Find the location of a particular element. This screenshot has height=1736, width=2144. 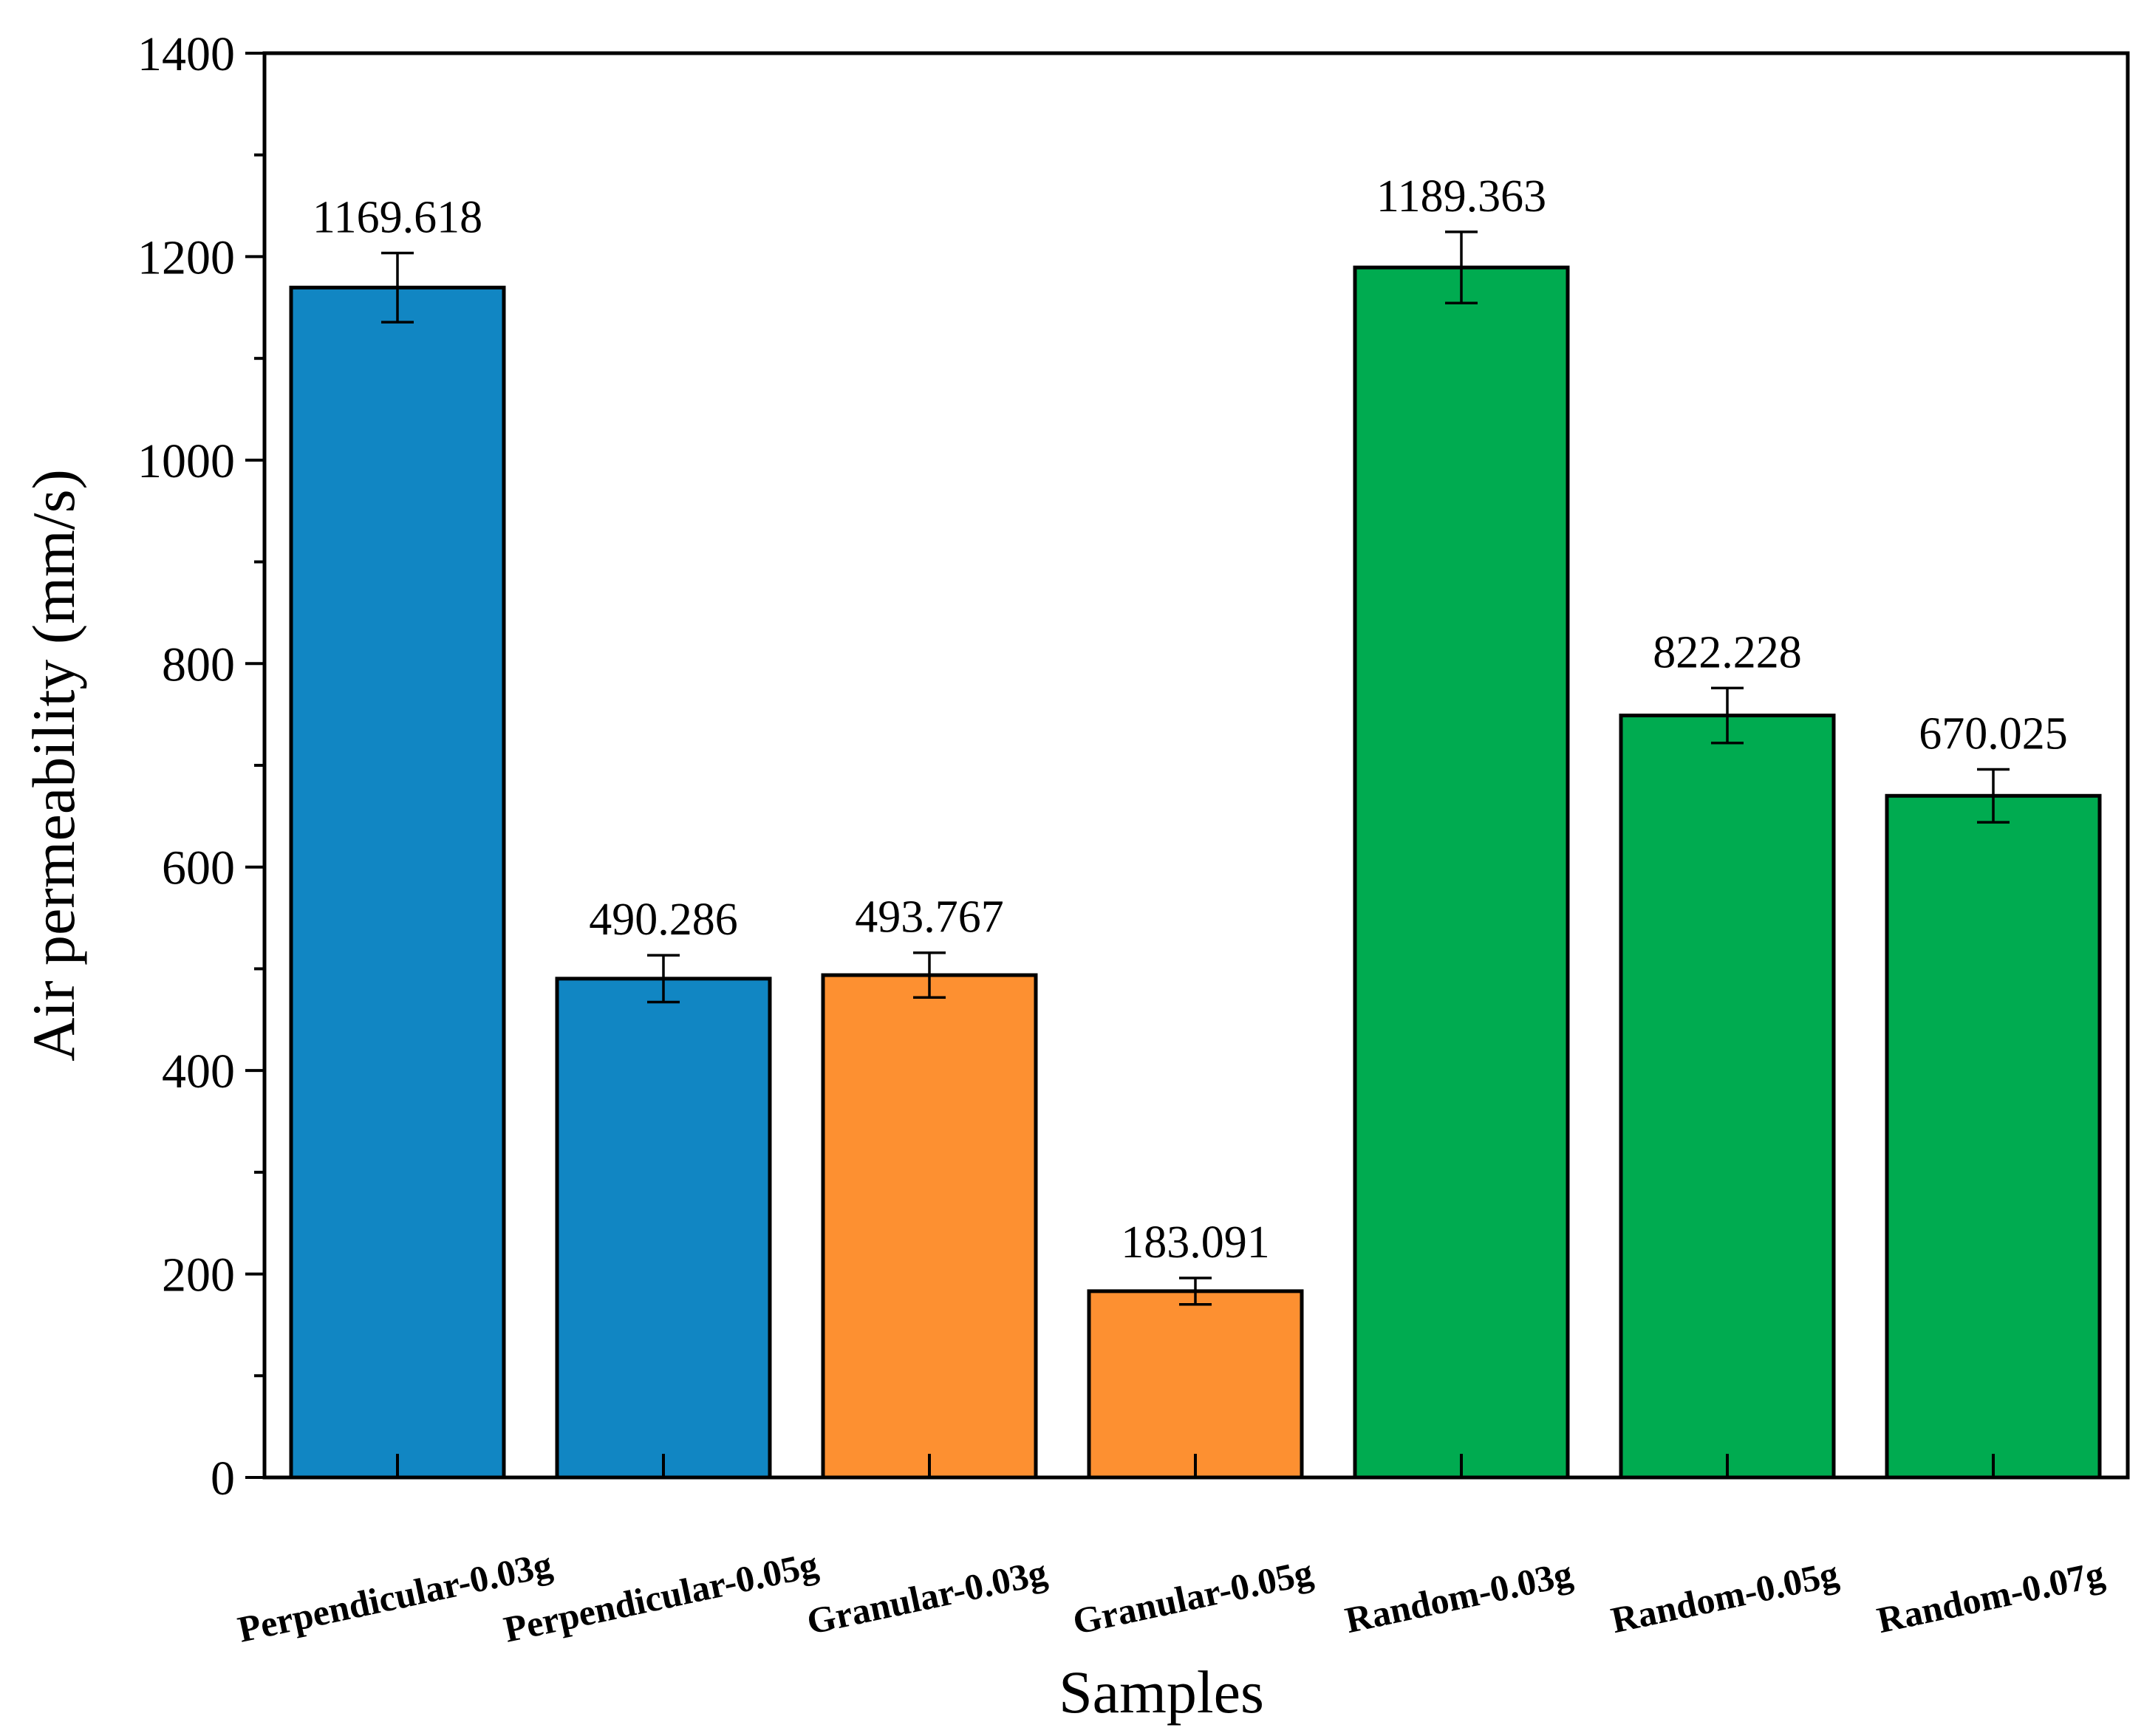

y-tick-label: 1400 is located at coordinates (186, 54).